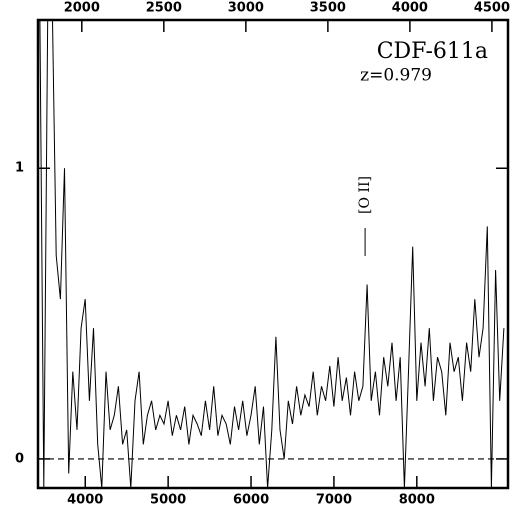  I want to click on x2-tick-label: 4500, so click(492, 8).